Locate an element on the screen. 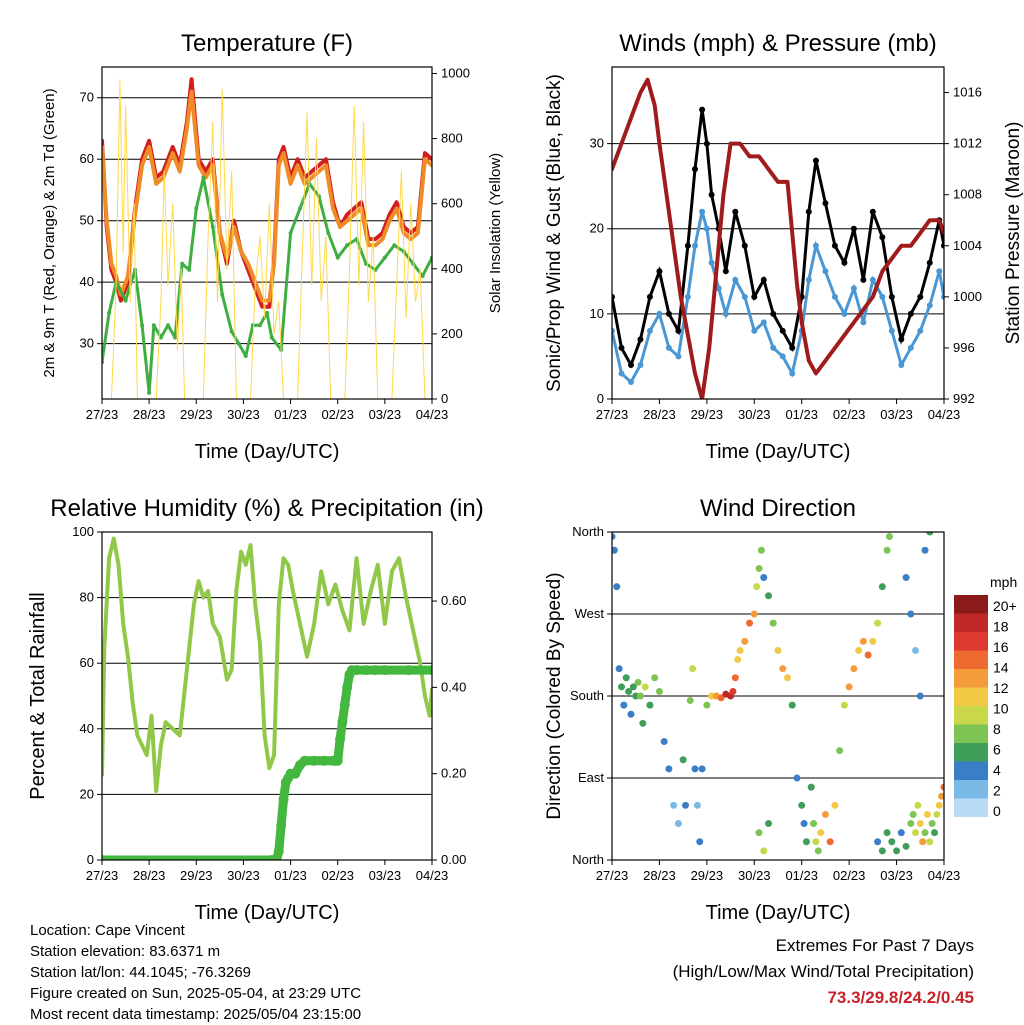 This screenshot has width=1024, height=1025. colorbar-label: 10 is located at coordinates (1001, 709).